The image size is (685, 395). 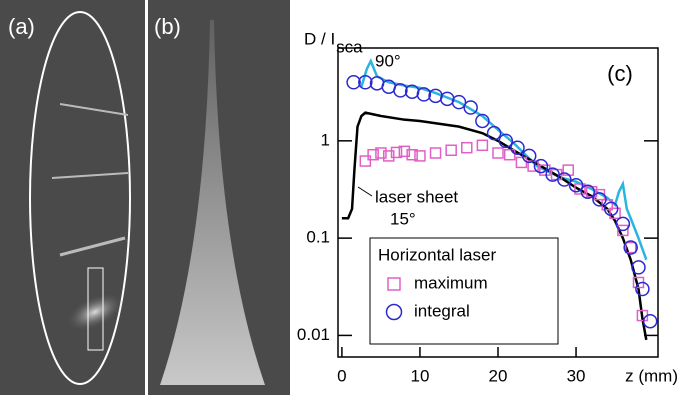 I want to click on y-tick-label: 1, so click(x=325, y=139).